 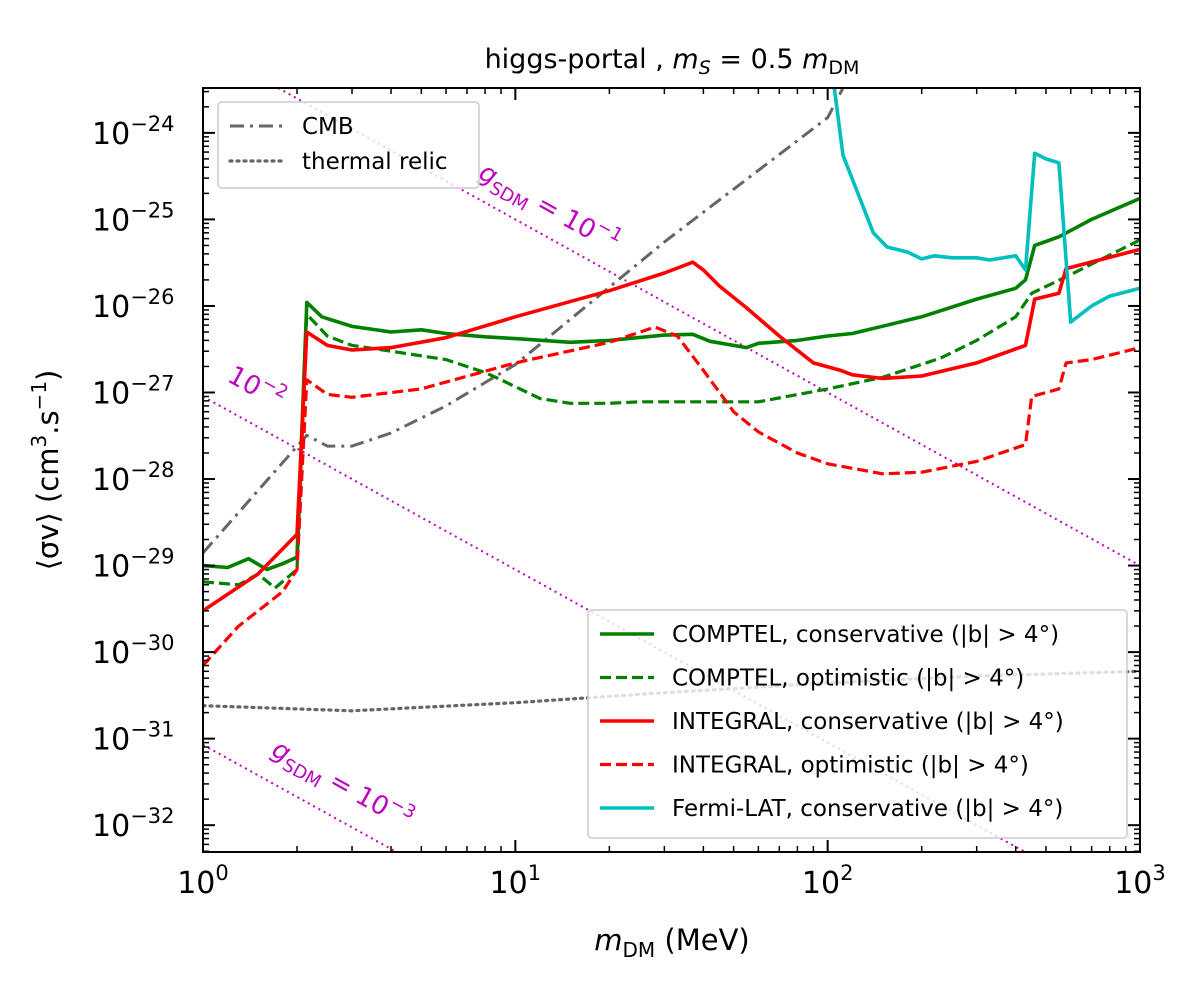 I want to click on tick-exp: −29, so click(x=152, y=557).